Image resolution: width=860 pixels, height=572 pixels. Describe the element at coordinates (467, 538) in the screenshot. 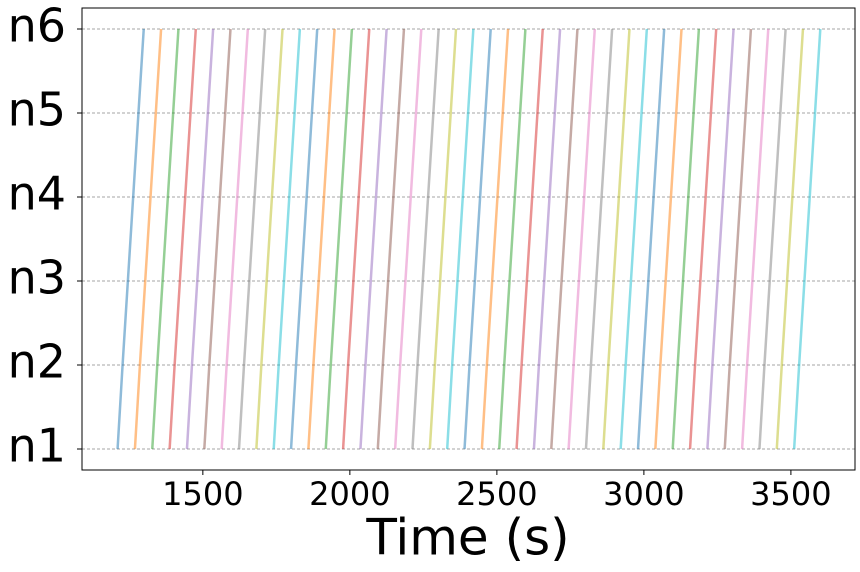

I see `x-axis-label: Time (s)` at that location.